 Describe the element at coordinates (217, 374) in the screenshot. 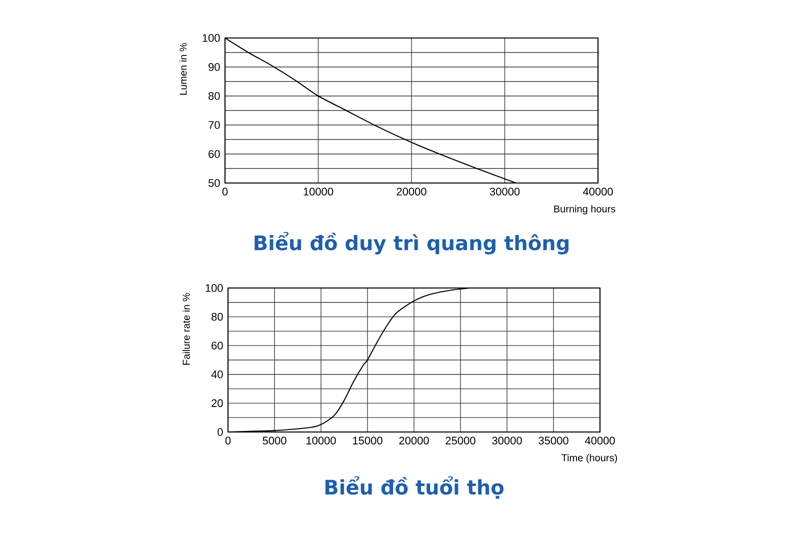

I see `y-tick-label: 40` at that location.